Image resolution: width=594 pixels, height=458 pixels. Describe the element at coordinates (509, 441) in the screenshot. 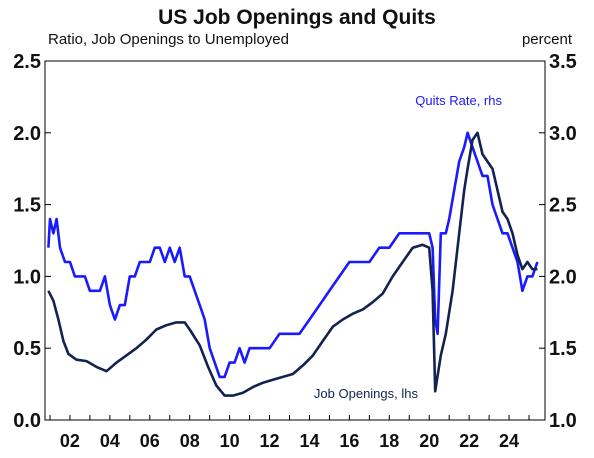

I see `x-tick-label: 24` at that location.